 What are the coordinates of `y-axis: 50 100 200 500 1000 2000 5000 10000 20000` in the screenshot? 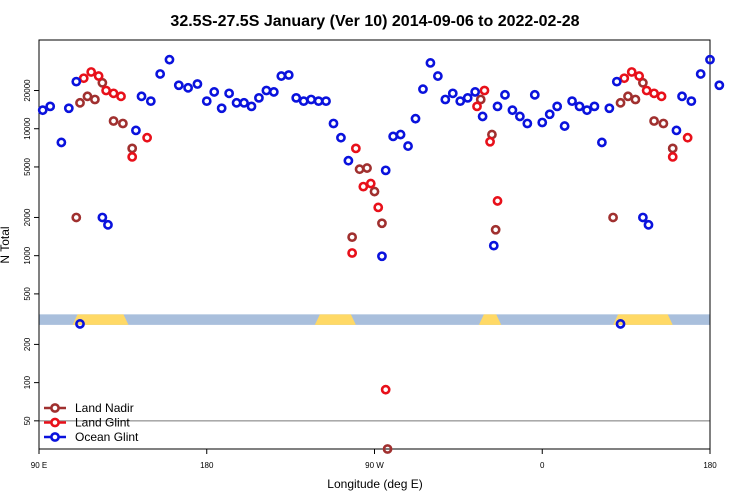 It's located at (31, 252).